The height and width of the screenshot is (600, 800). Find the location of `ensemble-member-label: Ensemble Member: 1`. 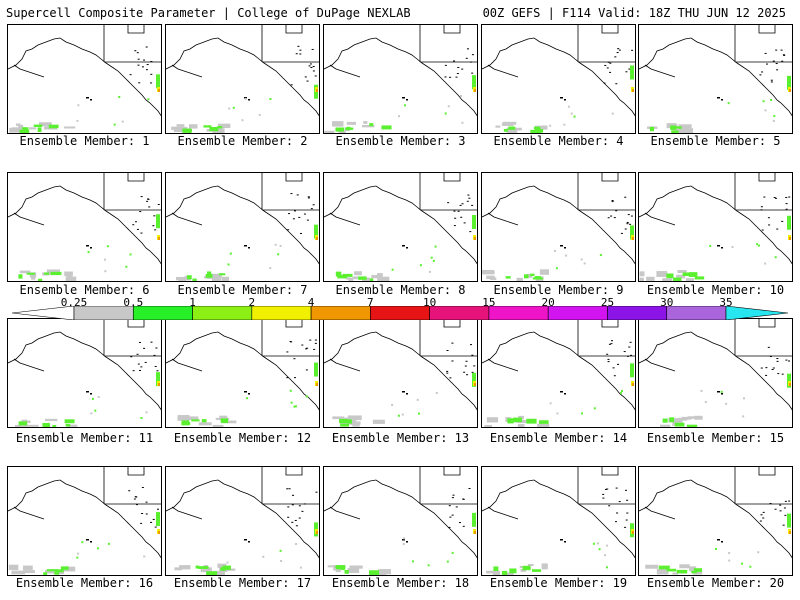

ensemble-member-label: Ensemble Member: 1 is located at coordinates (84, 141).